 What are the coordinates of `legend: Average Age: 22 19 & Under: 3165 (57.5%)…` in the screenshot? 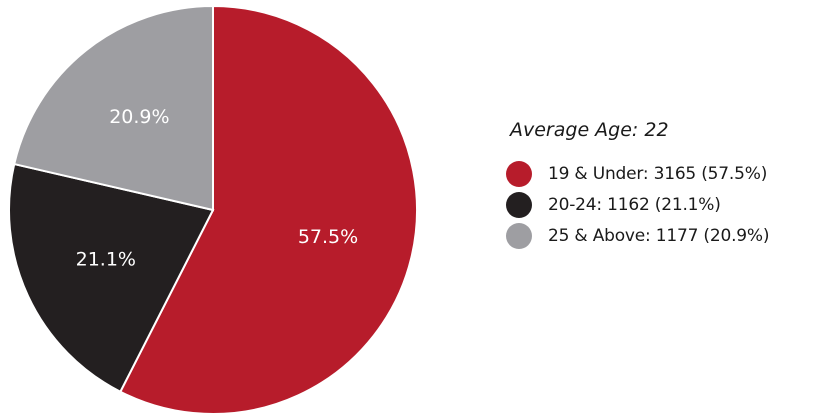 It's located at (658, 184).